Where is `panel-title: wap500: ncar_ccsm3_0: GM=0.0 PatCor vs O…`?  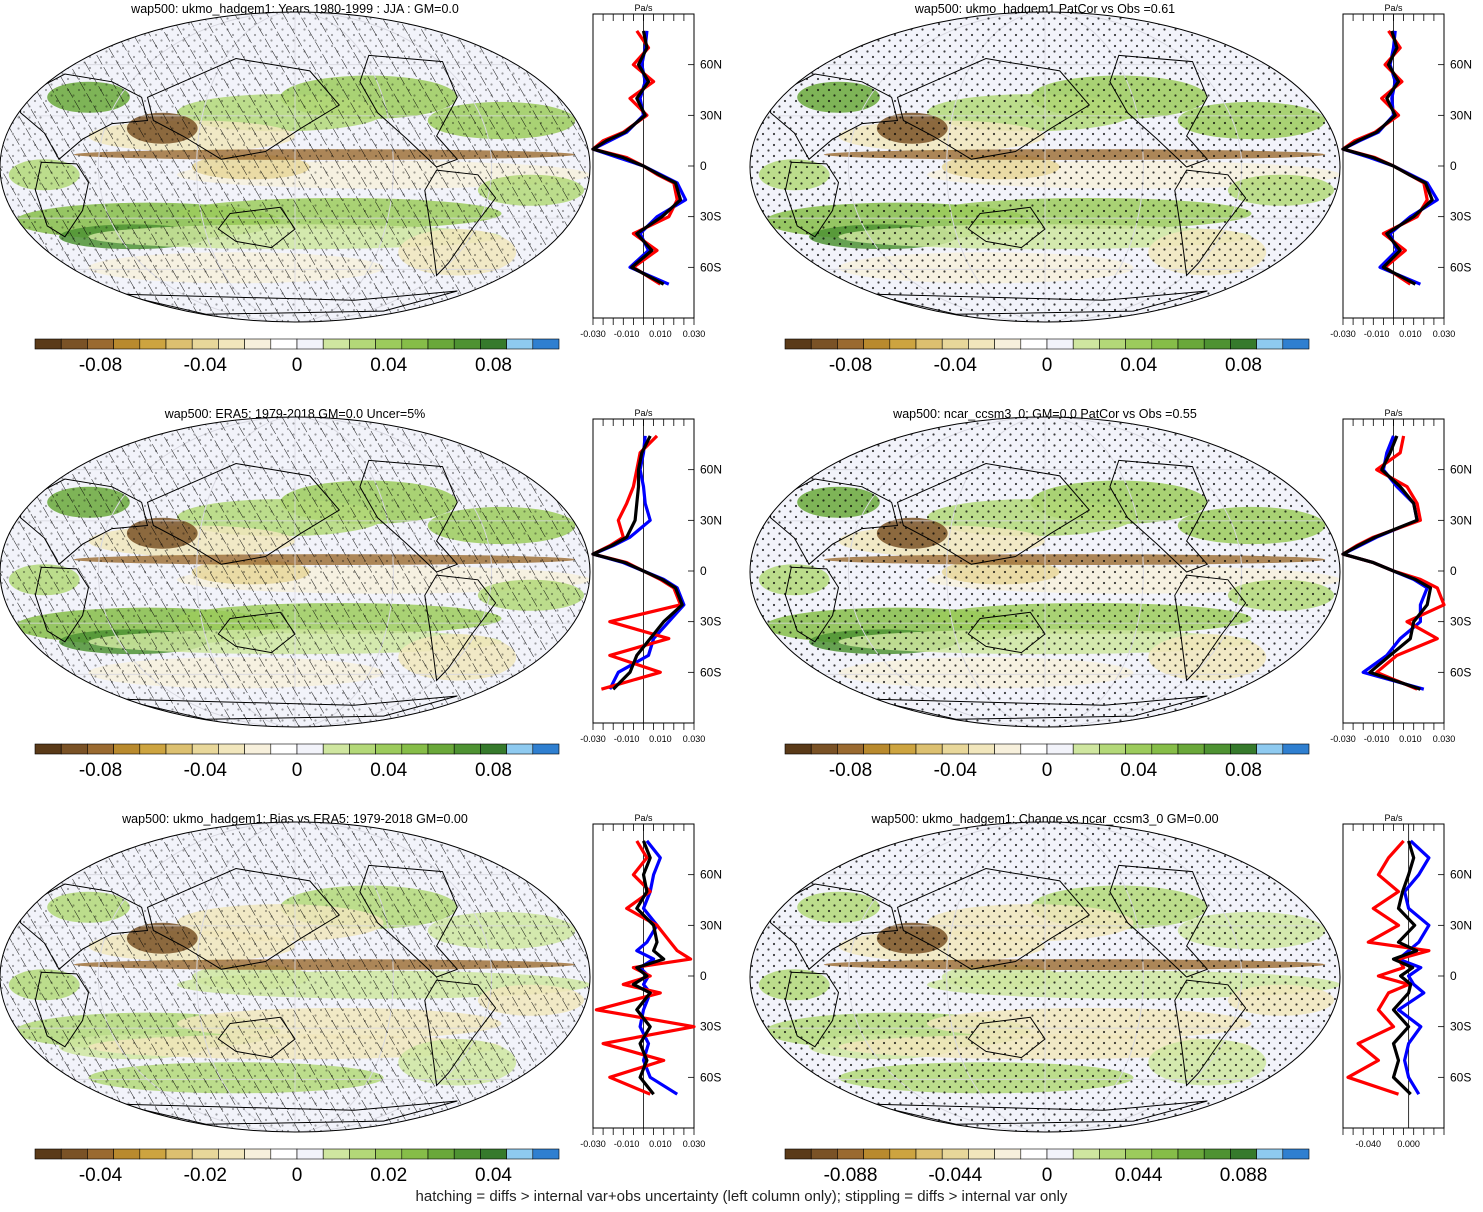 panel-title: wap500: ncar_ccsm3_0: GM=0.0 PatCor vs O… is located at coordinates (1044, 414).